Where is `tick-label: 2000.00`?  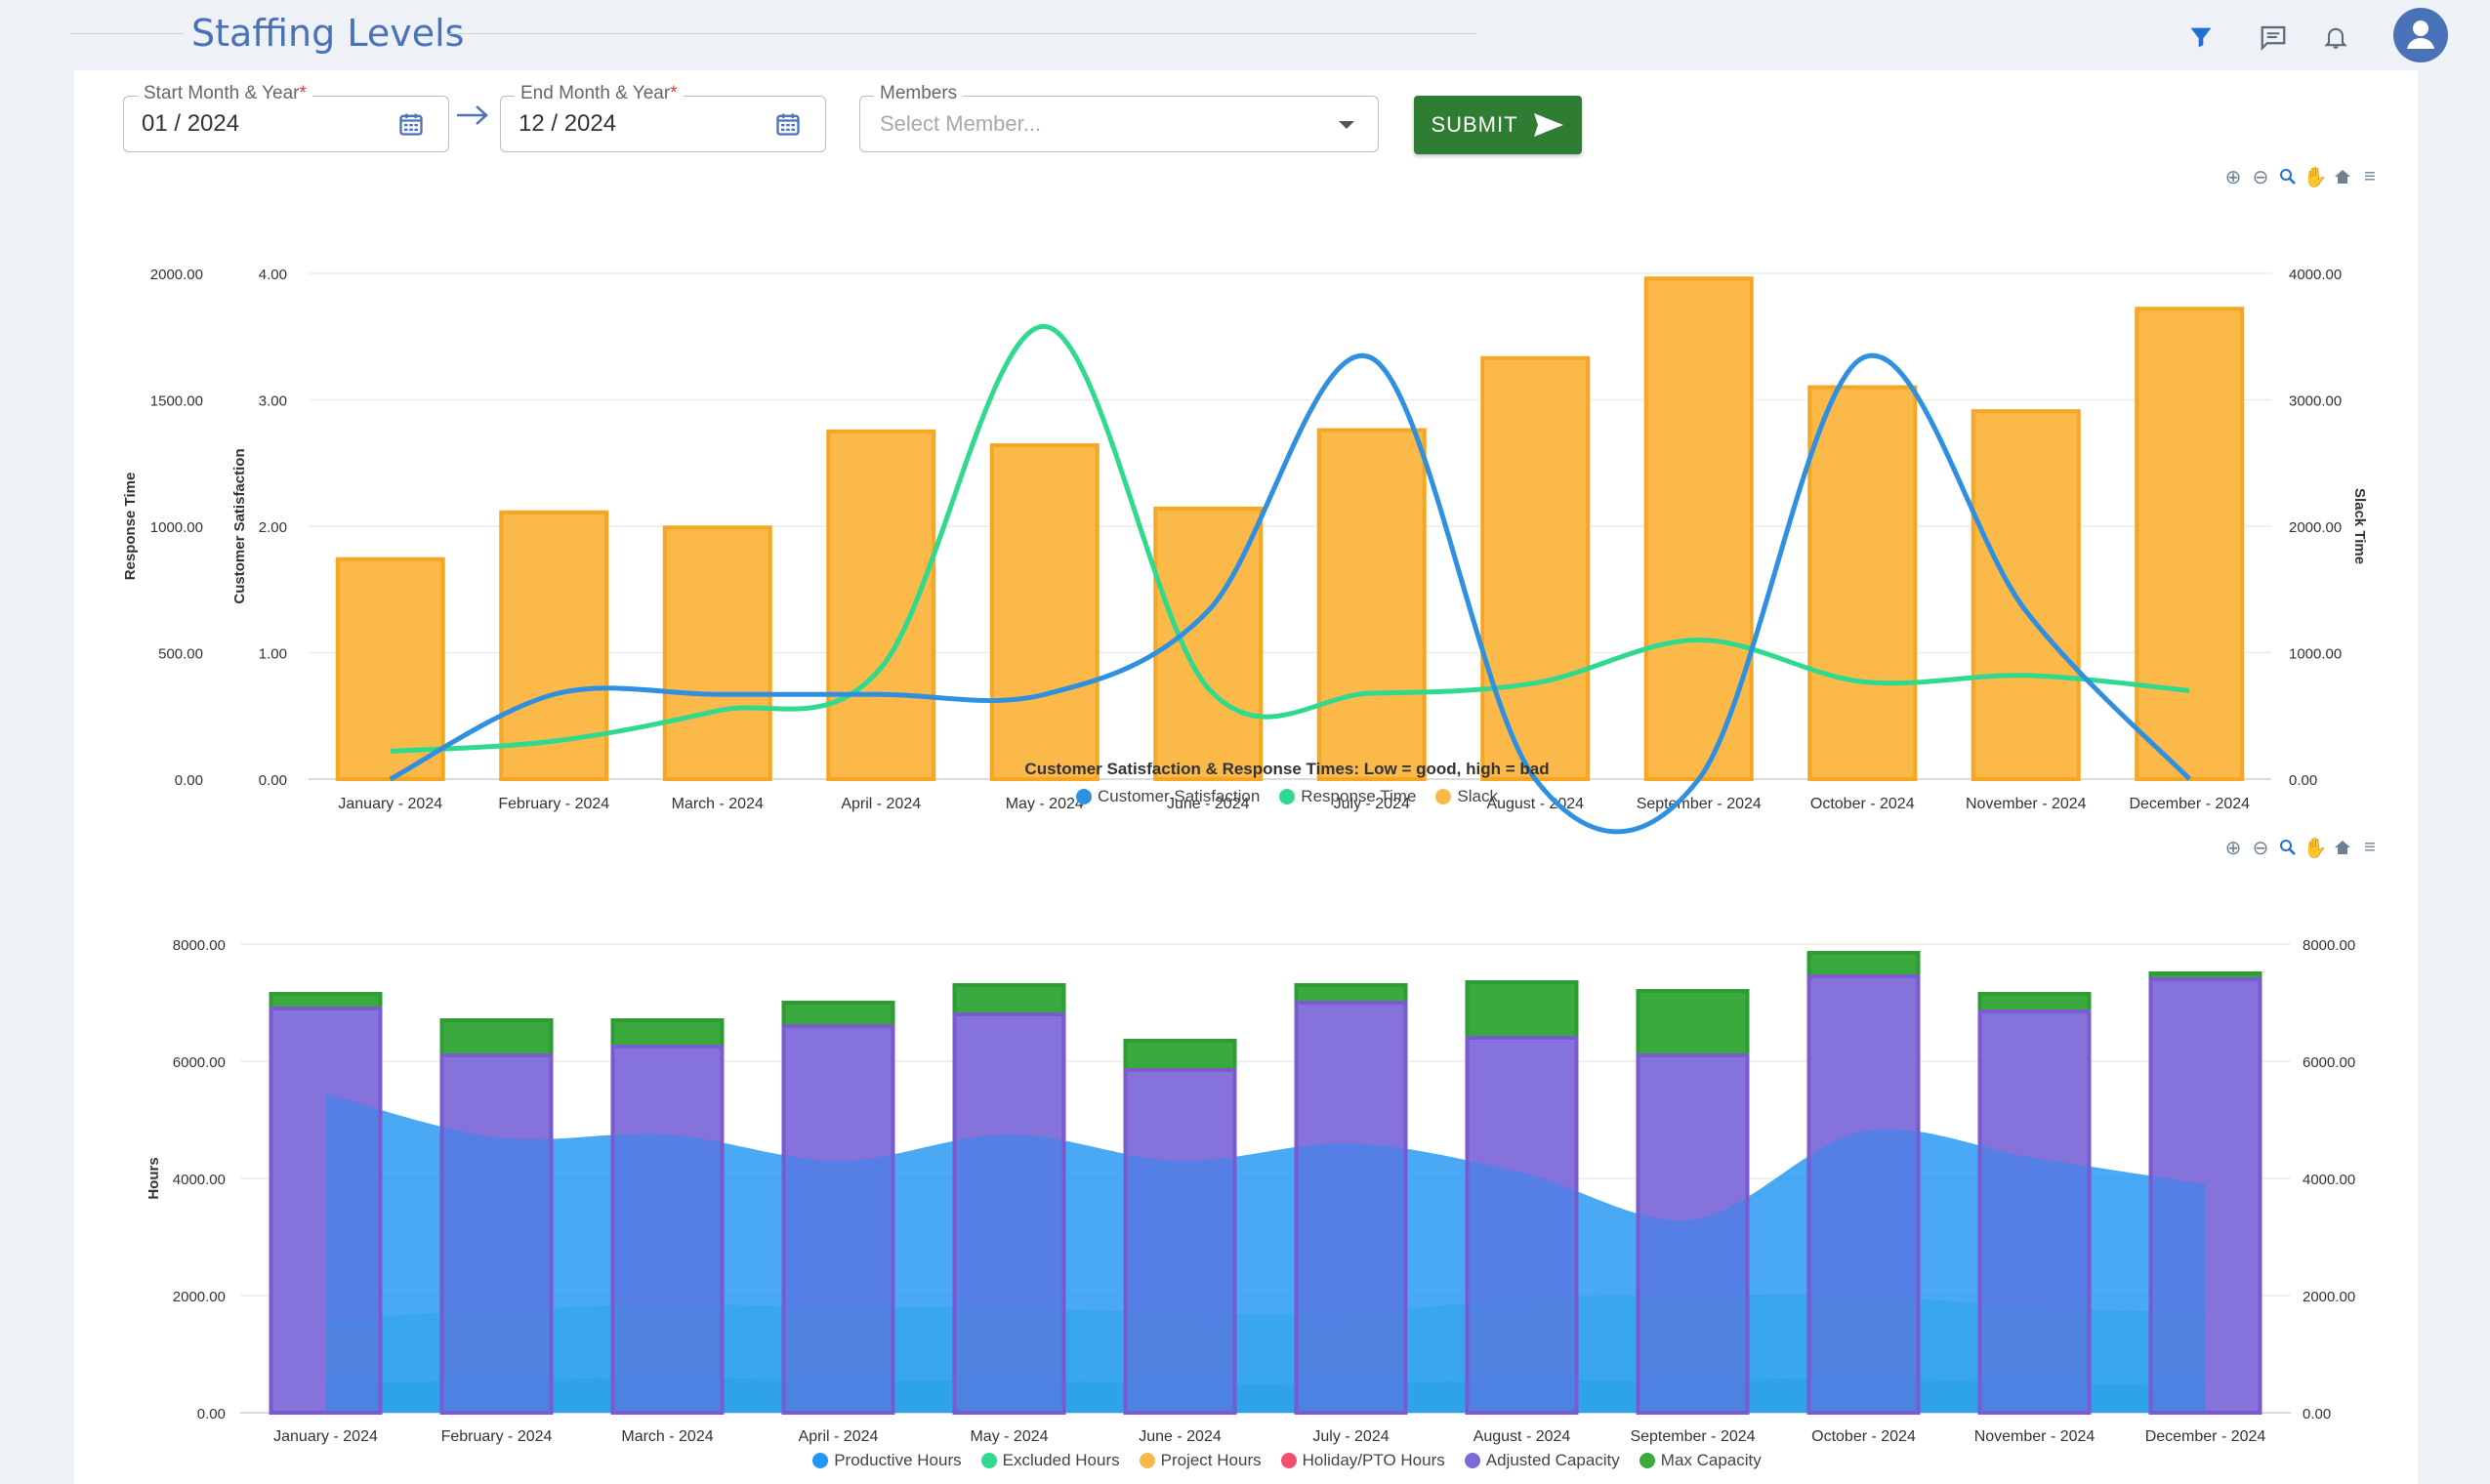
tick-label: 2000.00 is located at coordinates (2316, 528).